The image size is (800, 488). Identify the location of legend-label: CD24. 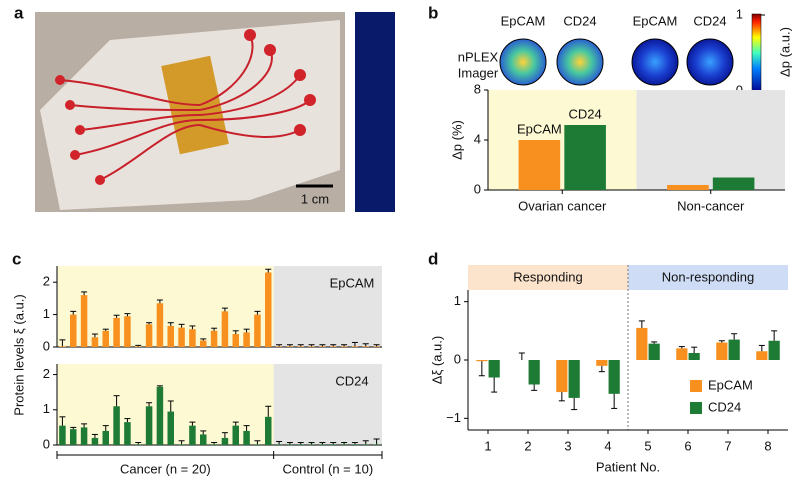
(724, 406).